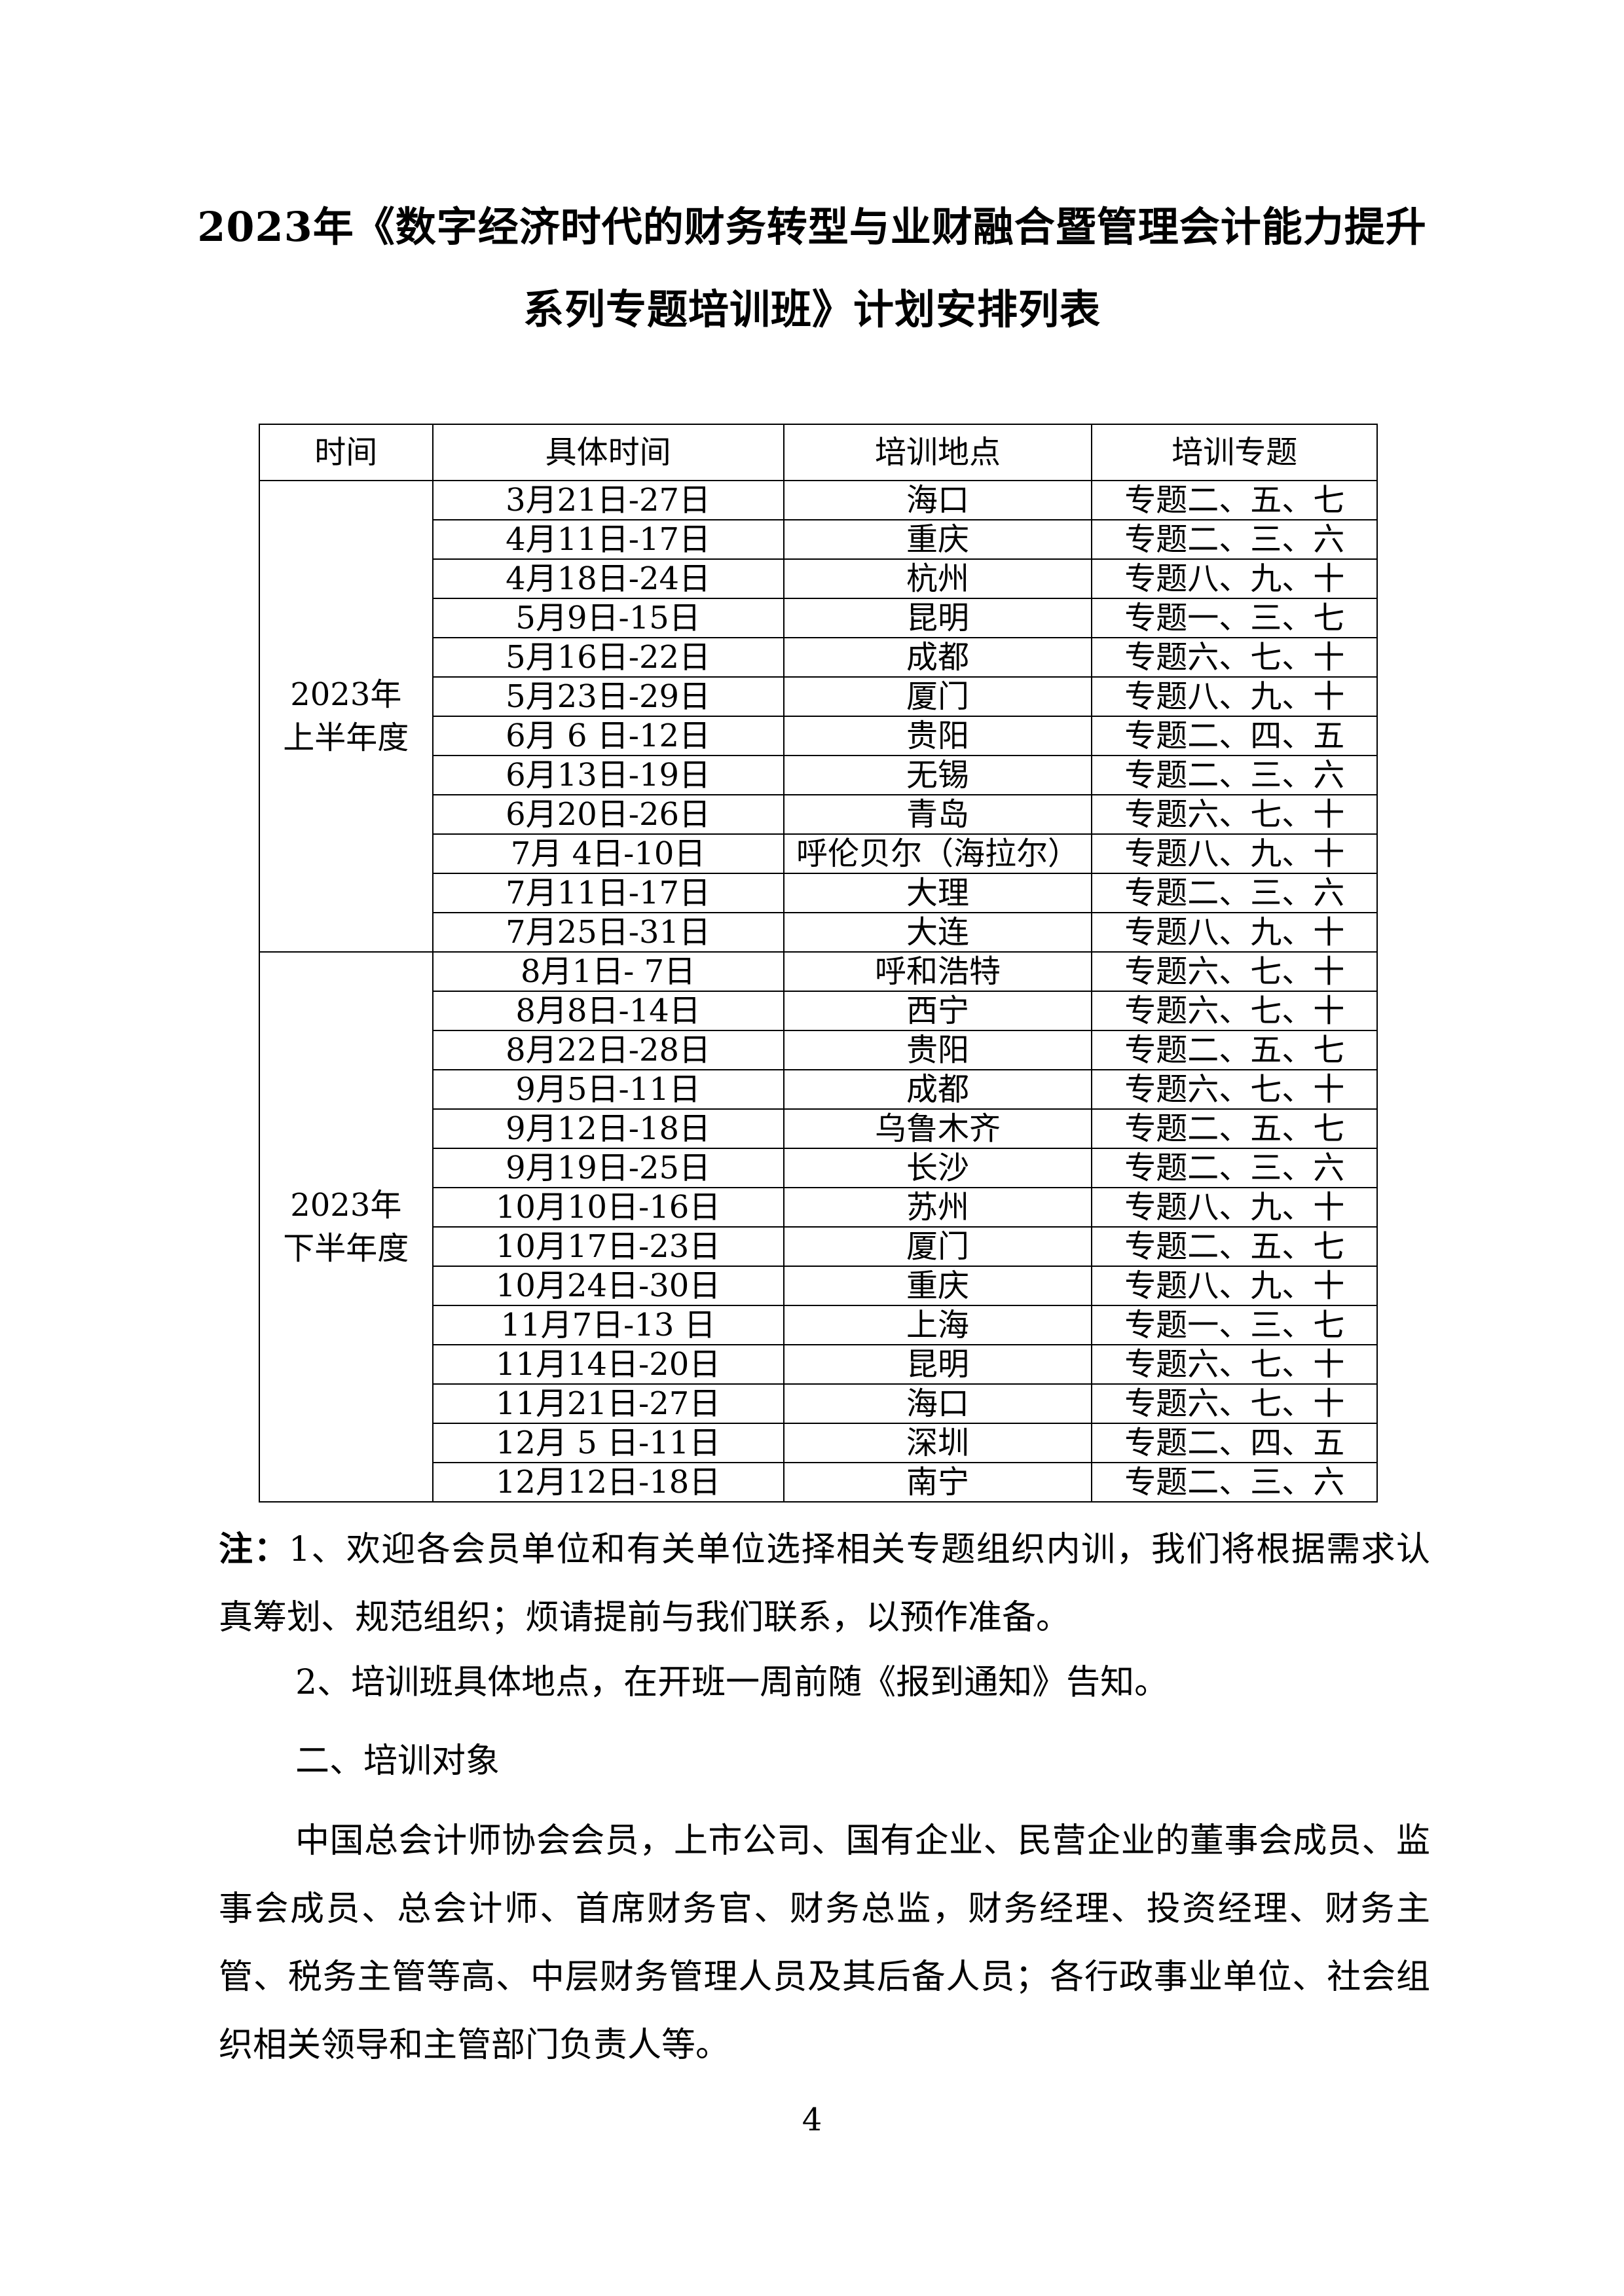 The height and width of the screenshot is (2296, 1624). I want to click on date-cell: 8月8日-14日, so click(608, 1011).